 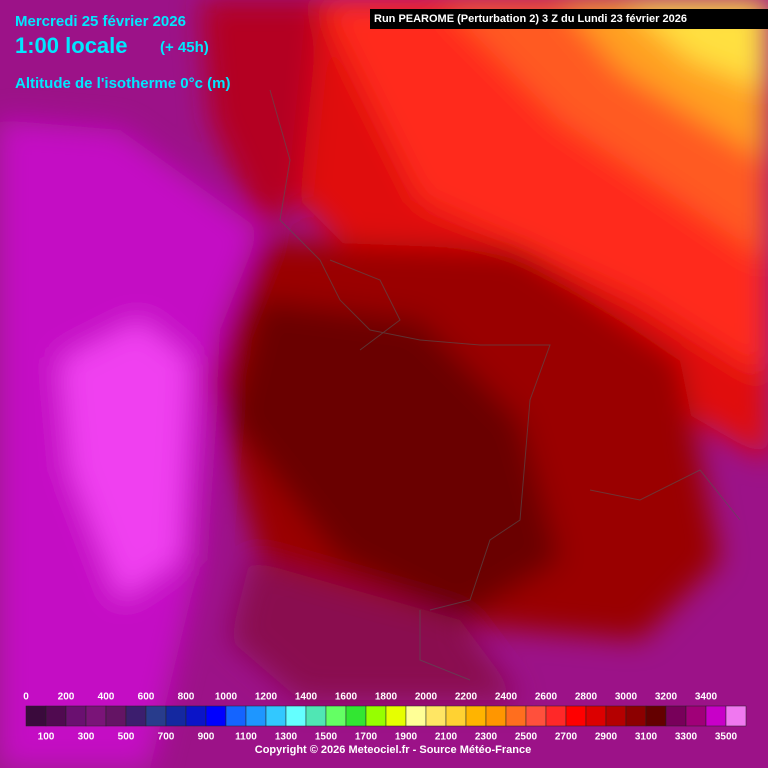 I want to click on legend-label: 2300, so click(x=486, y=737).